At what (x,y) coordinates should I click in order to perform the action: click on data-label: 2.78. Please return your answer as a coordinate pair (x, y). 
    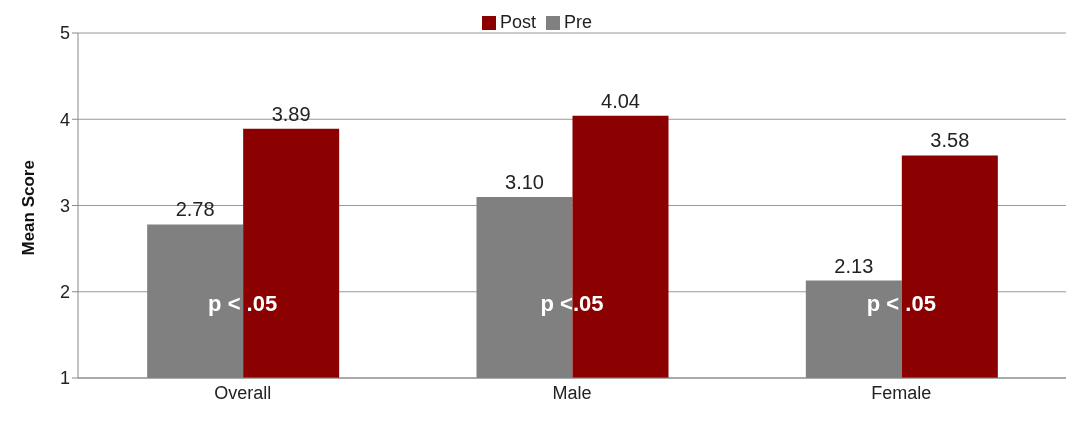
    Looking at the image, I should click on (195, 209).